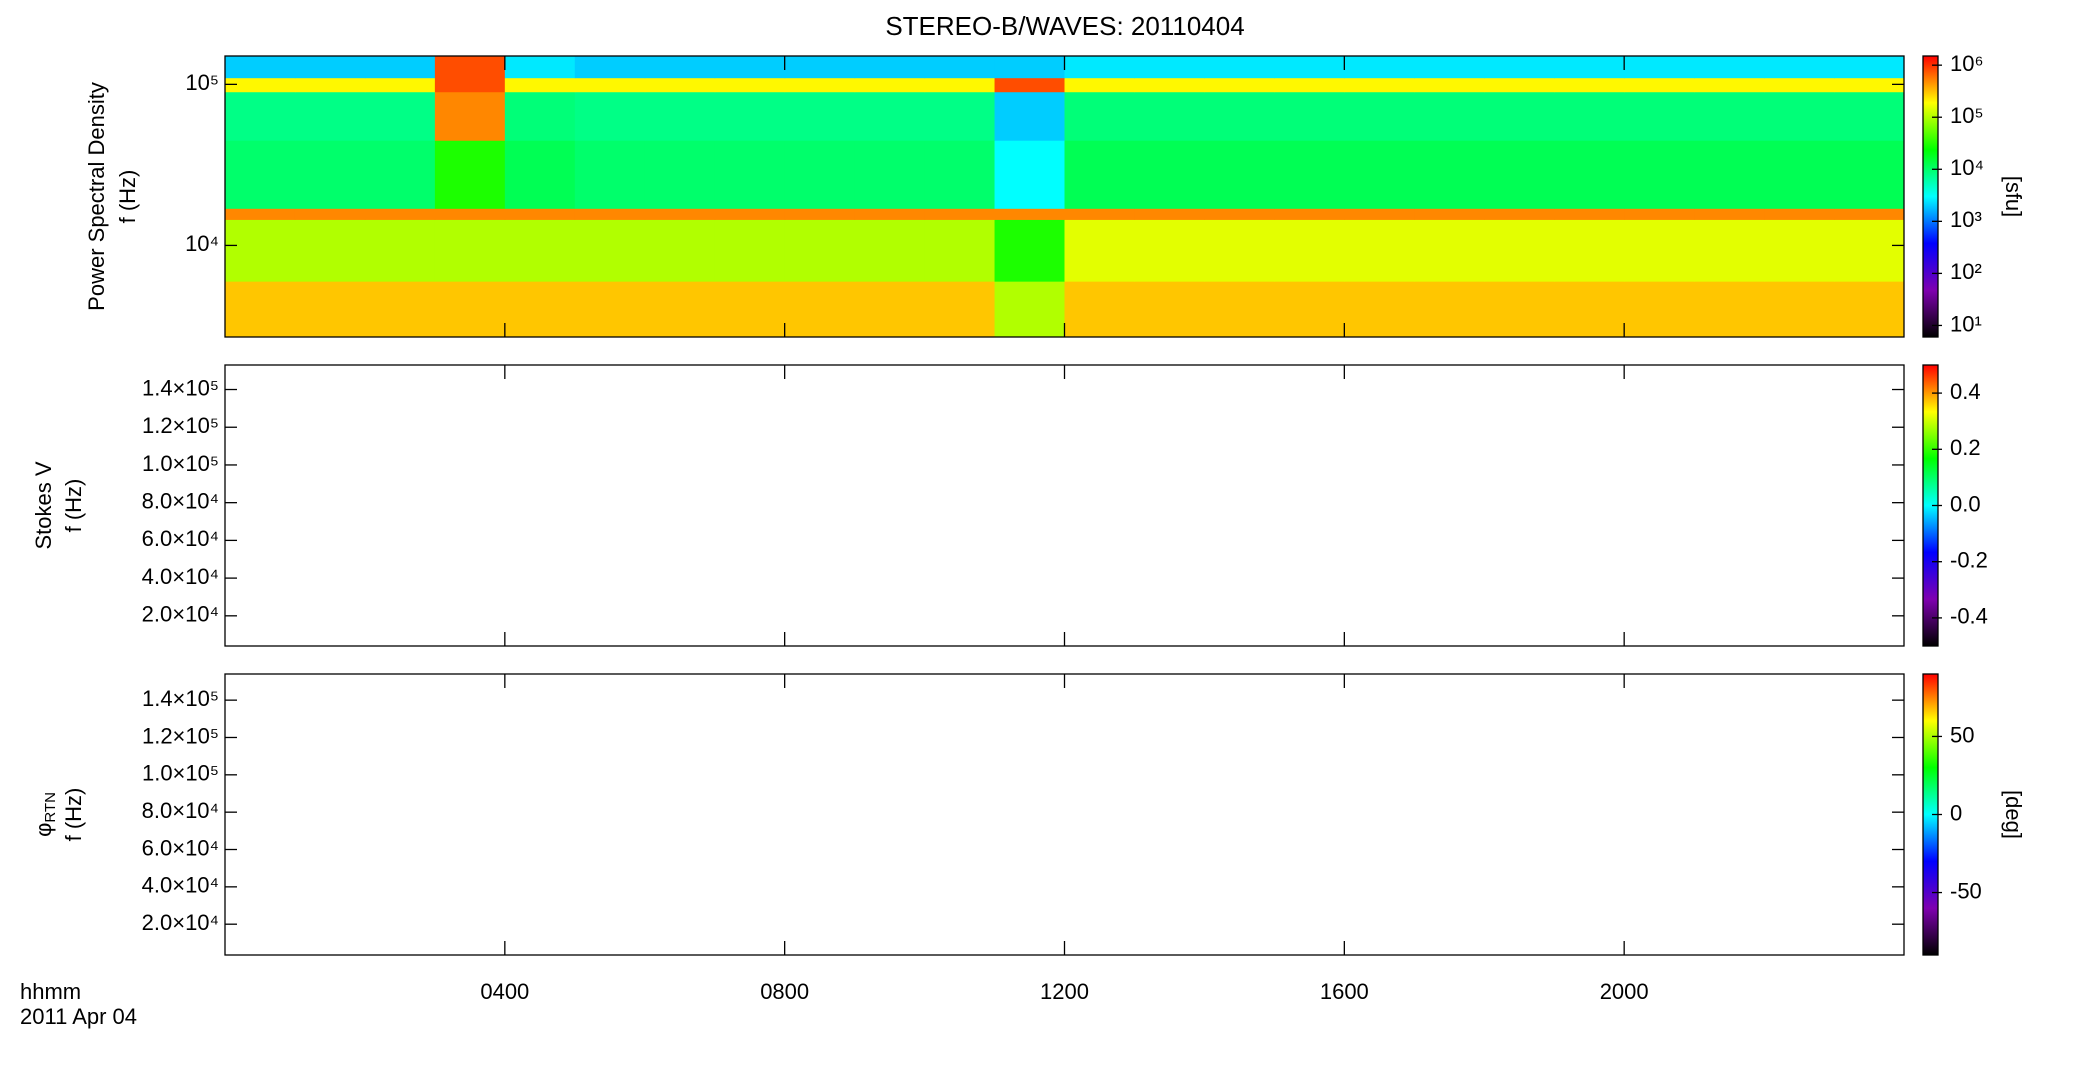 The height and width of the screenshot is (1080, 2096). Describe the element at coordinates (180, 538) in the screenshot. I see `y-tick-label: 6.0×10⁴` at that location.